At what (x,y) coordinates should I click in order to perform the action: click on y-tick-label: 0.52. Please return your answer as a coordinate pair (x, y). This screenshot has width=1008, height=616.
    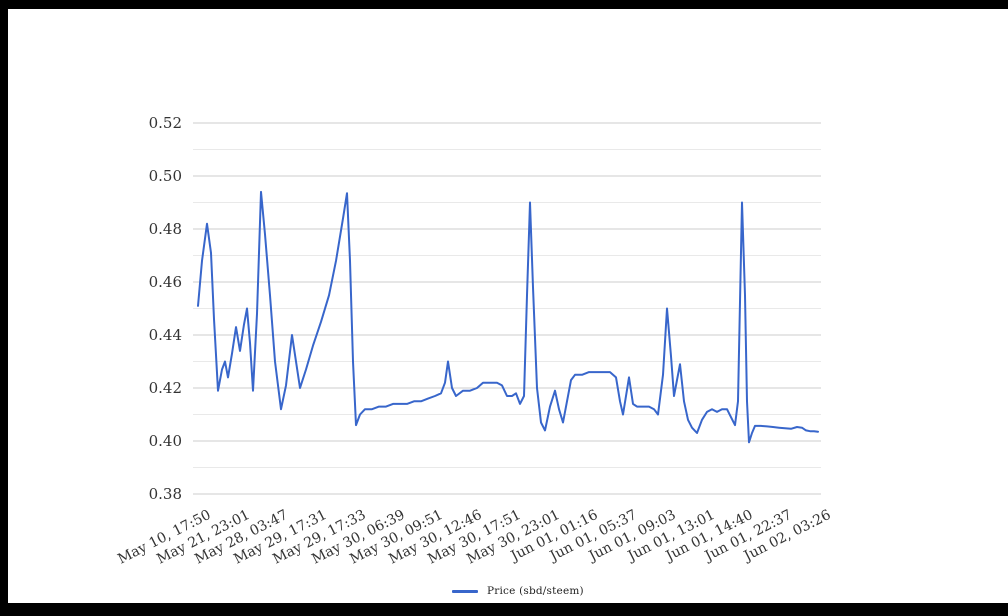
    Looking at the image, I should click on (165, 123).